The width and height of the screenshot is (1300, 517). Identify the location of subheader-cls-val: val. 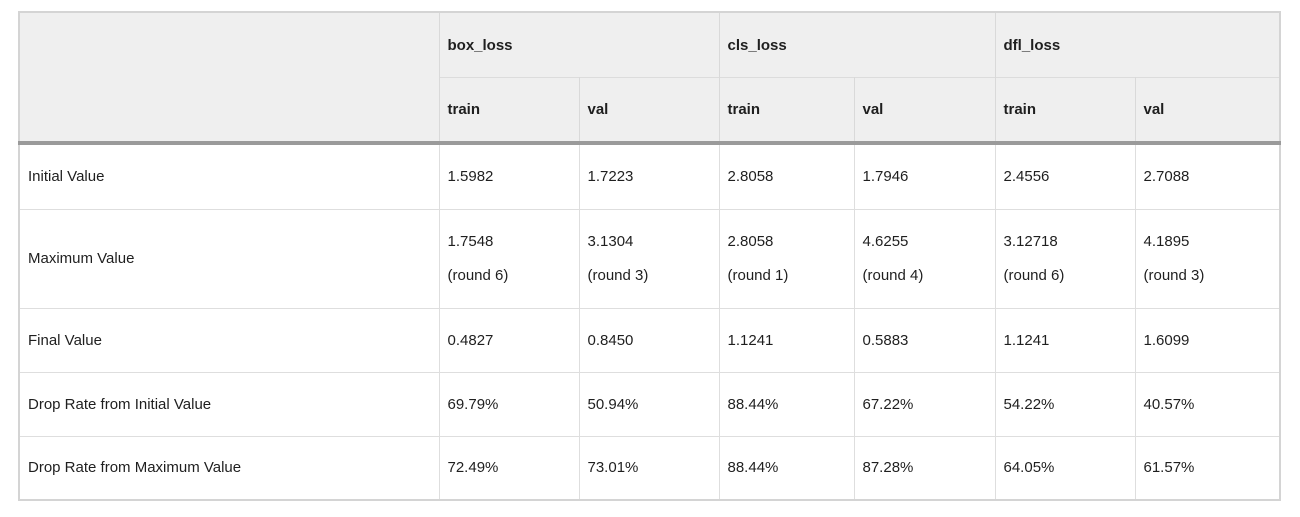
(925, 111).